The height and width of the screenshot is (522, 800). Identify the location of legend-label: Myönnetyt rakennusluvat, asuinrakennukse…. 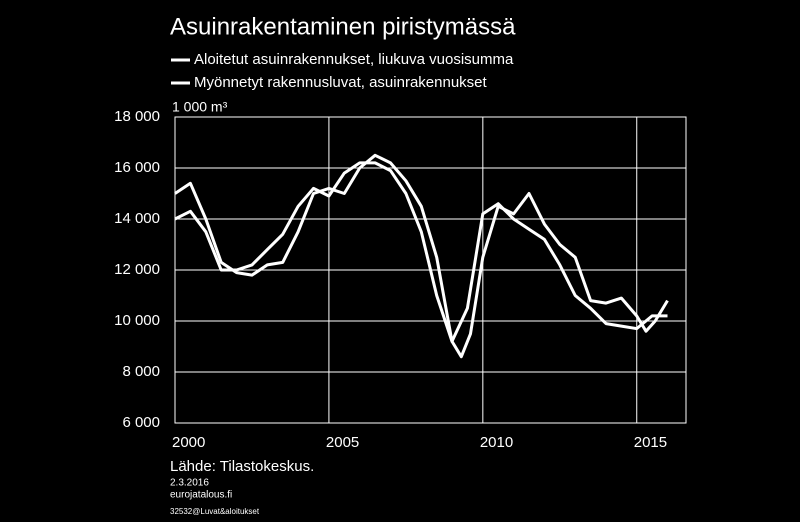
(341, 82).